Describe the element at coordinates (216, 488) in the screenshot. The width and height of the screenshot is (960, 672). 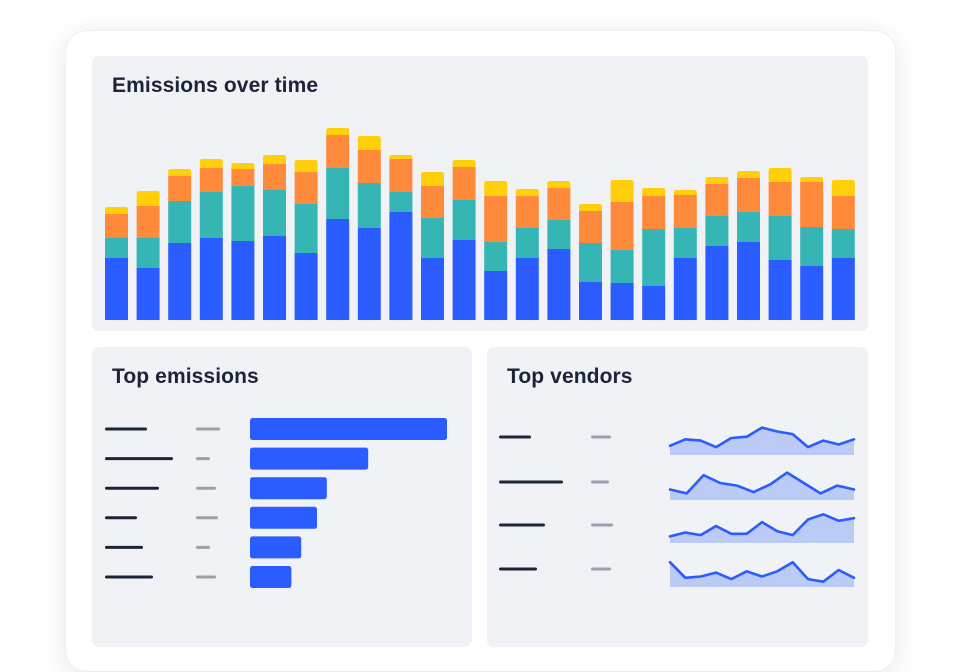
I see `top-emissions-row` at that location.